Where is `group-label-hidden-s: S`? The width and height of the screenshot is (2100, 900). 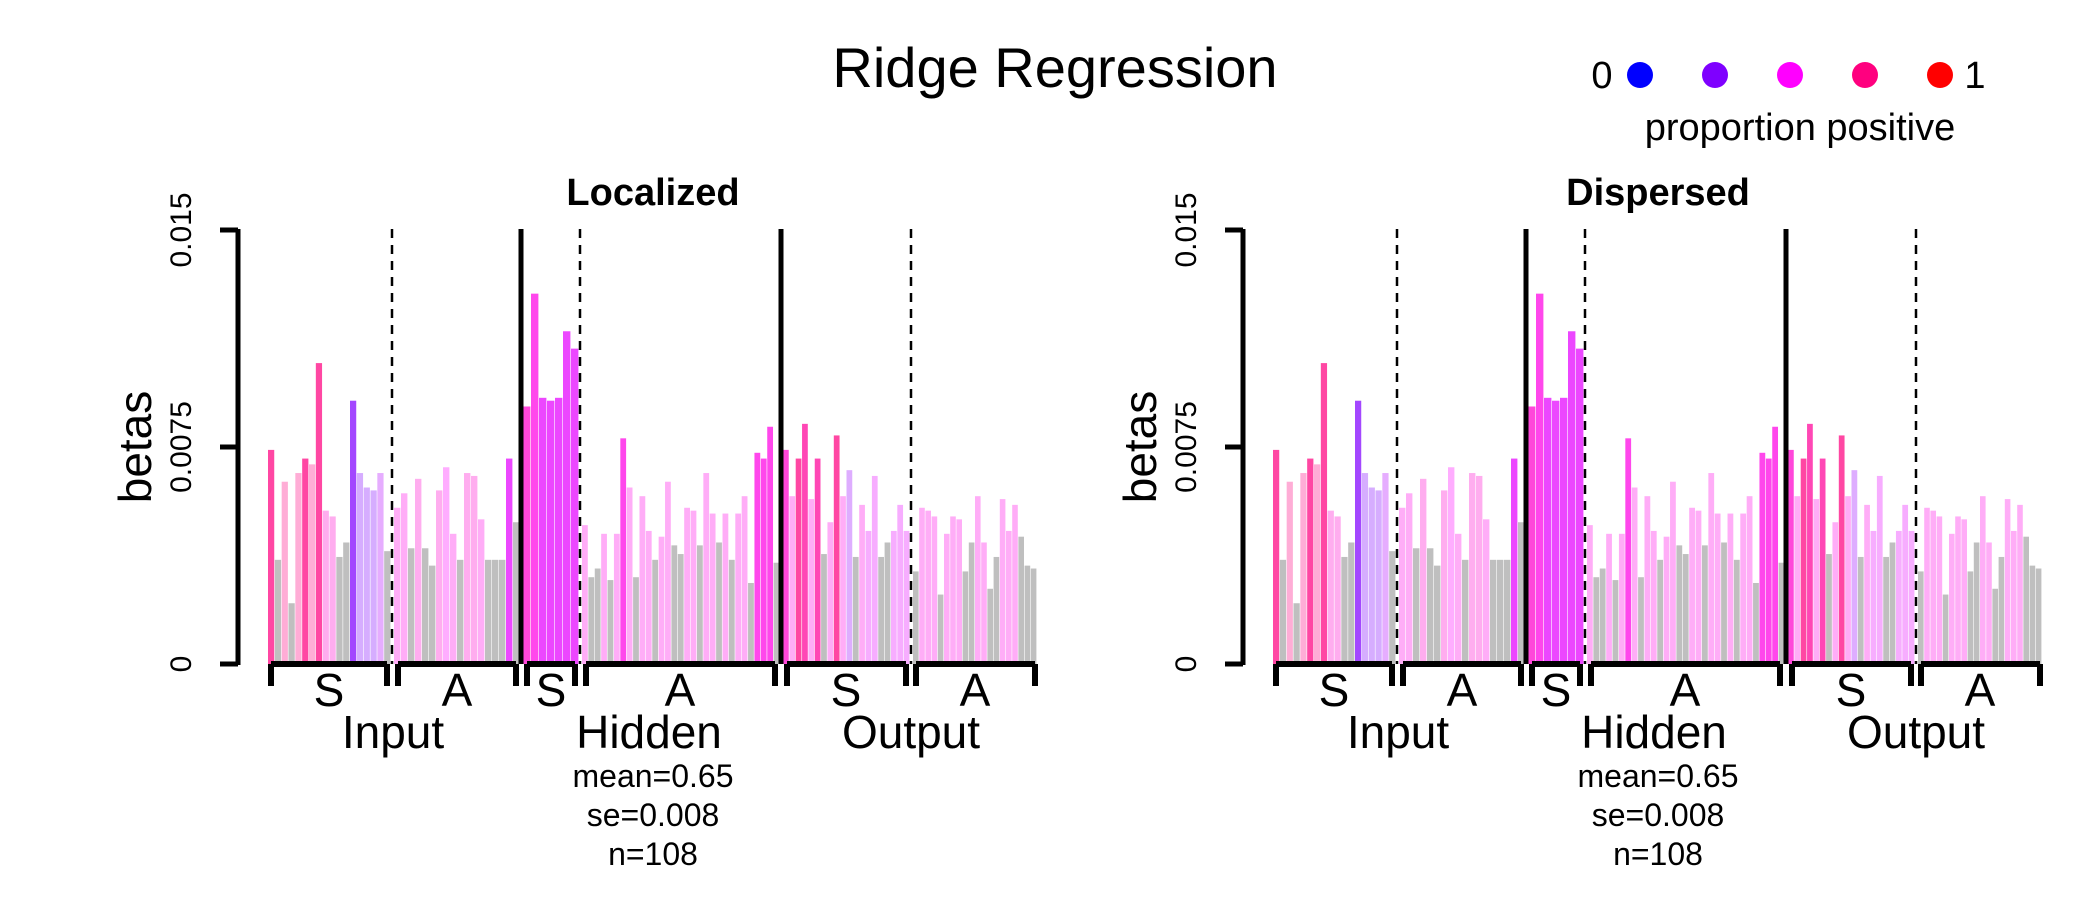 group-label-hidden-s: S is located at coordinates (1556, 690).